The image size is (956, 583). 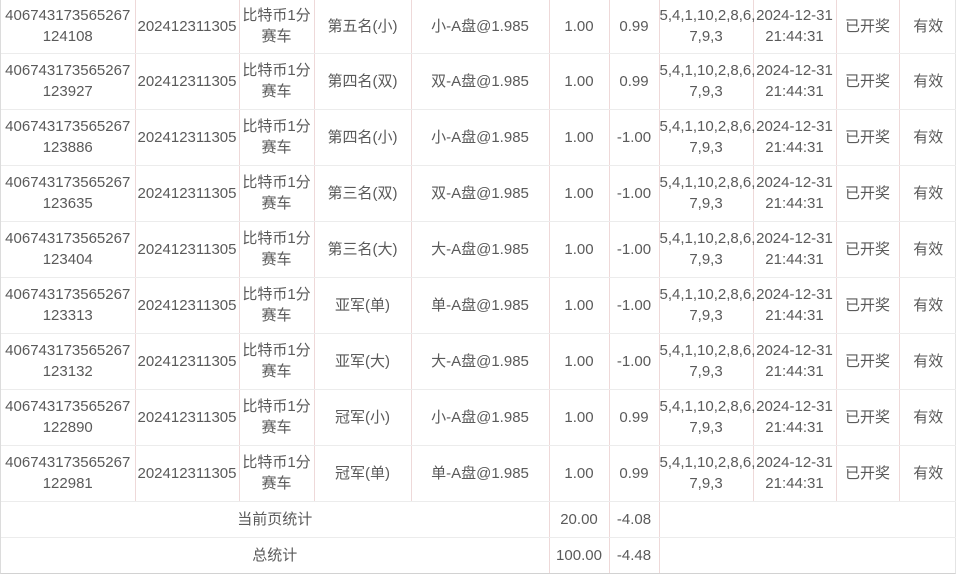 I want to click on cell-bet-position: 第三名(大), so click(x=362, y=249).